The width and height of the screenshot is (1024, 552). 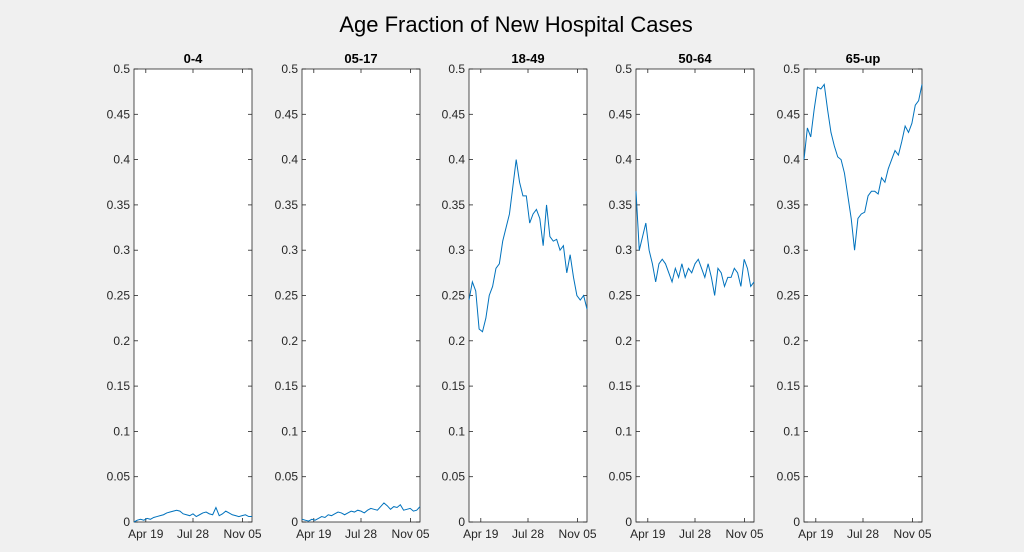 I want to click on panel-title: 0-4, so click(x=194, y=58).